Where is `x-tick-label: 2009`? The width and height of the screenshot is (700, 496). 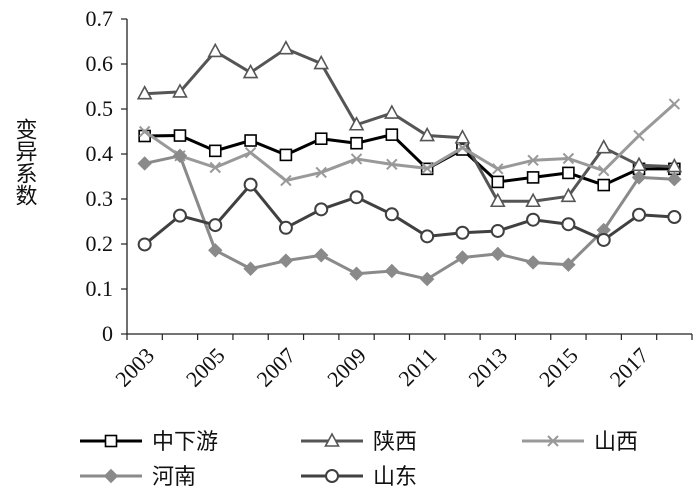 x-tick-label: 2009 is located at coordinates (346, 367).